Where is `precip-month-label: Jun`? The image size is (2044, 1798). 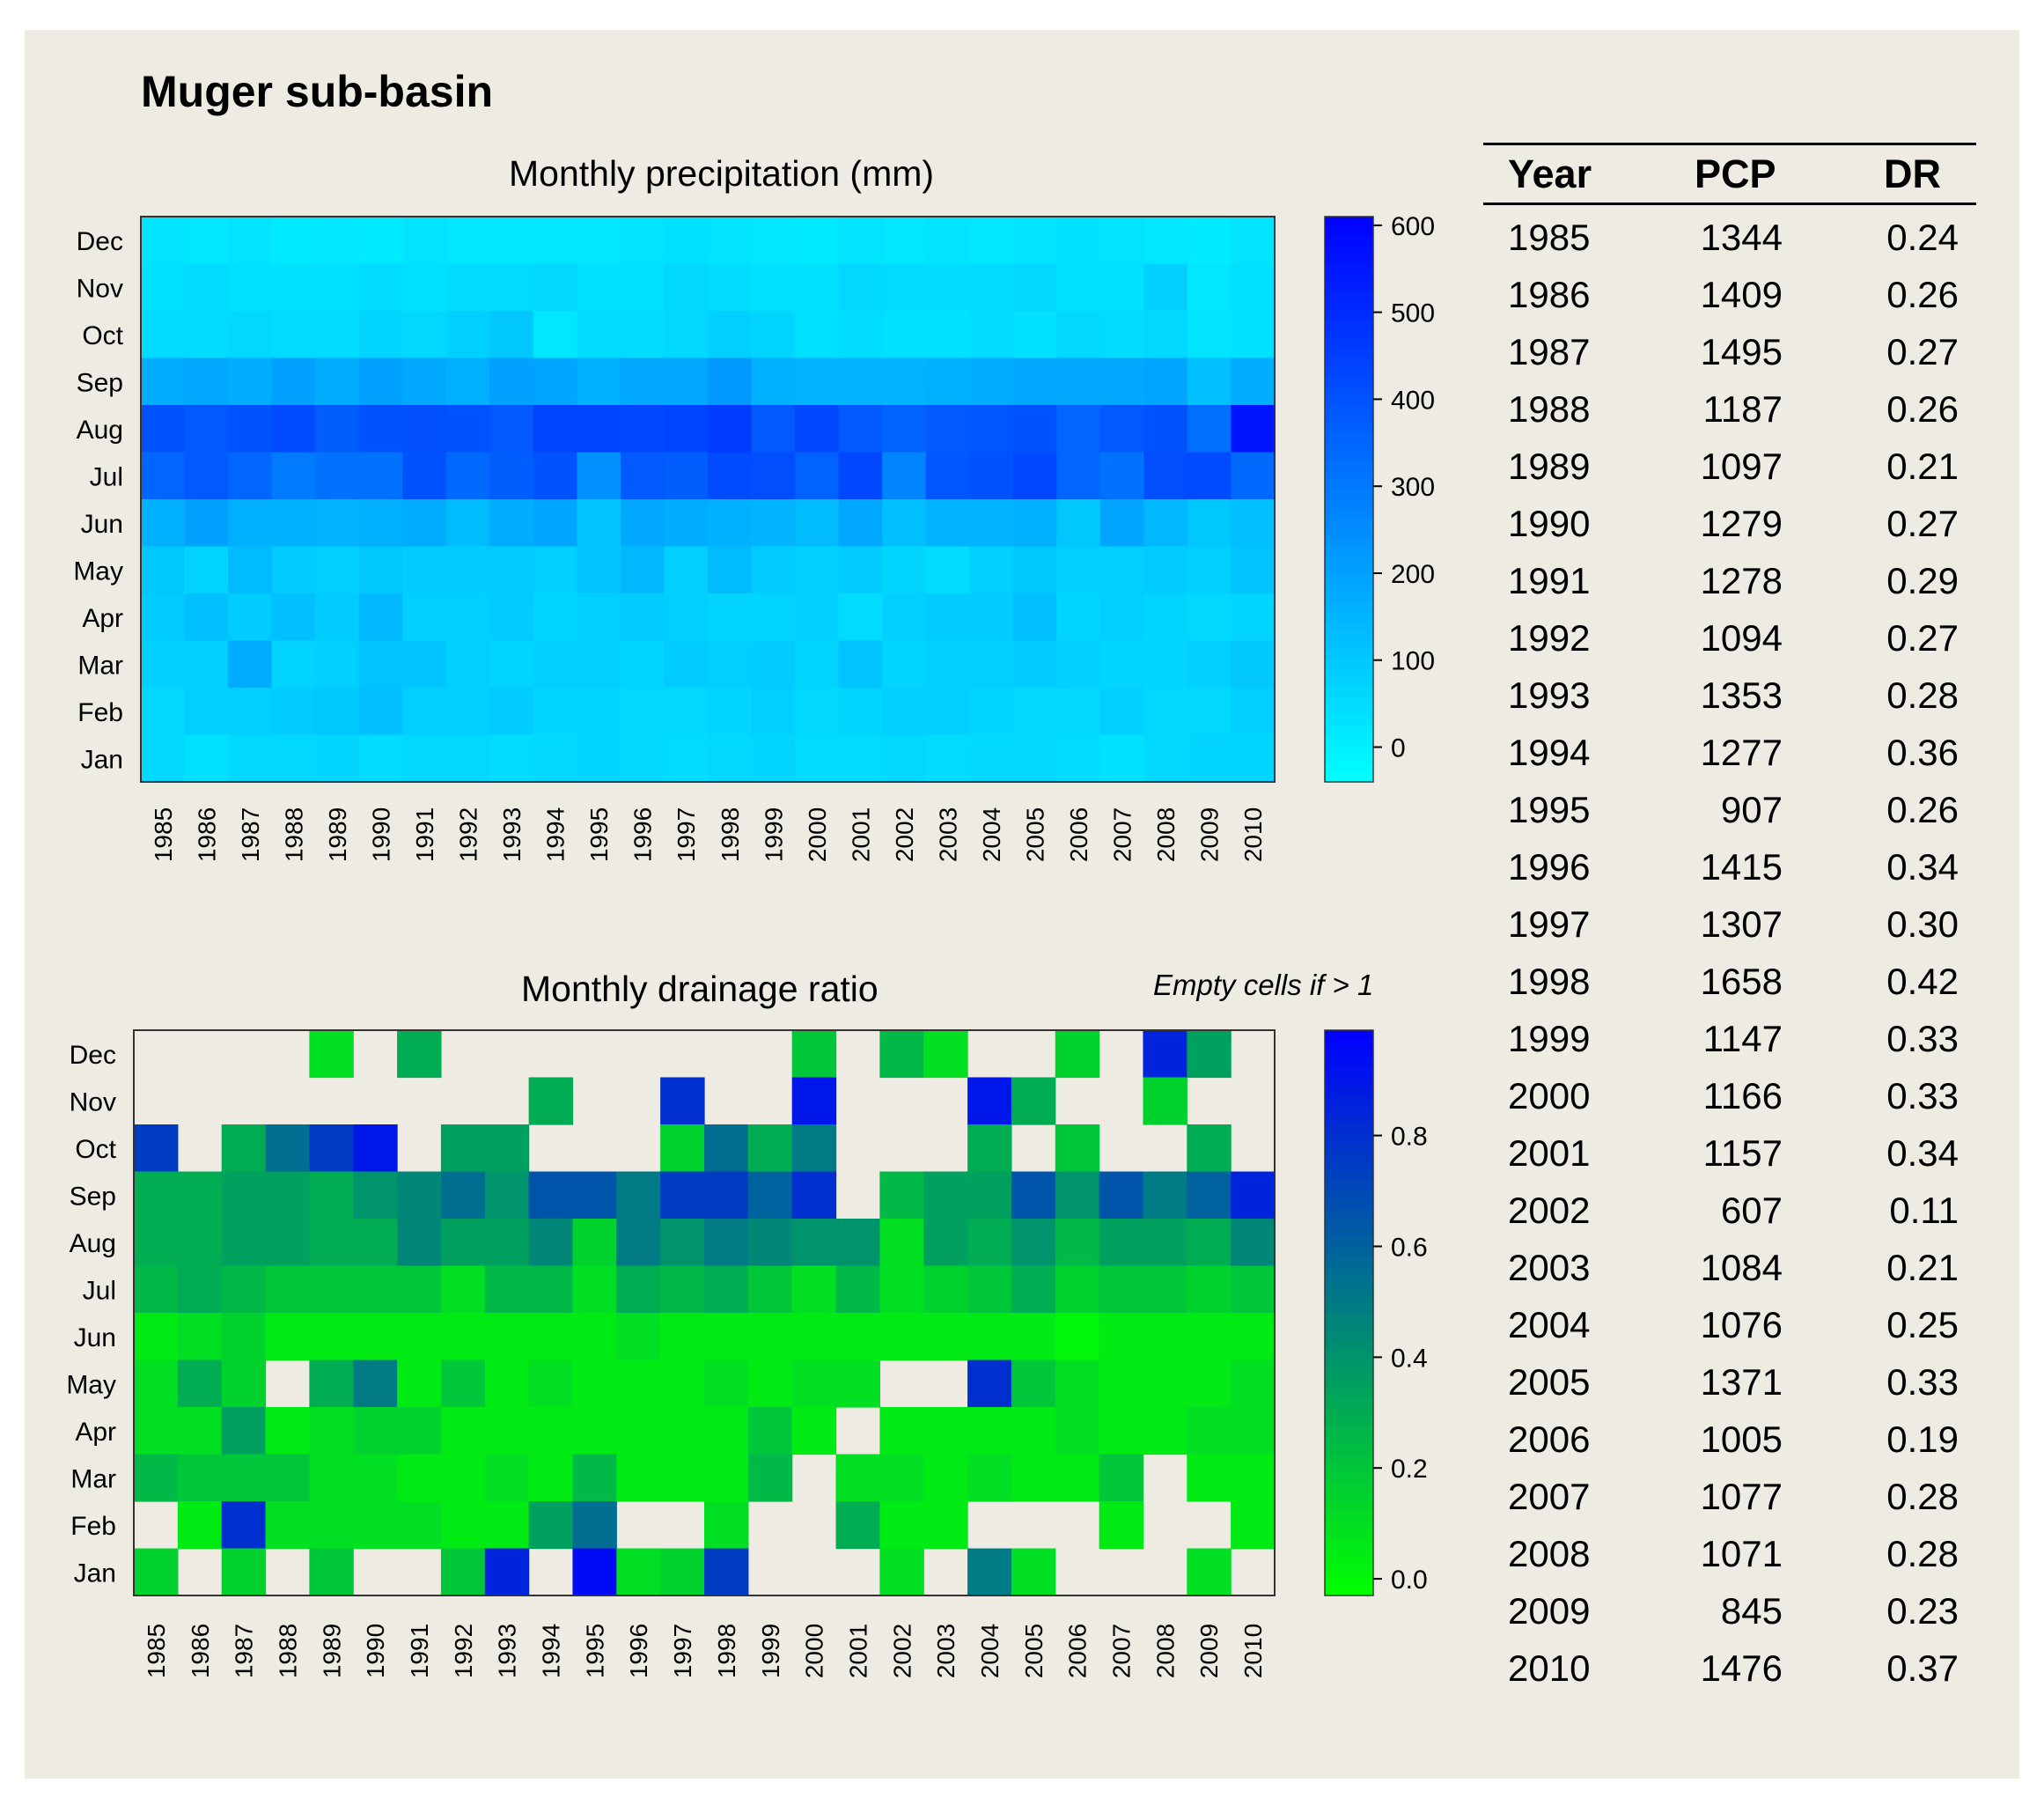 precip-month-label: Jun is located at coordinates (102, 524).